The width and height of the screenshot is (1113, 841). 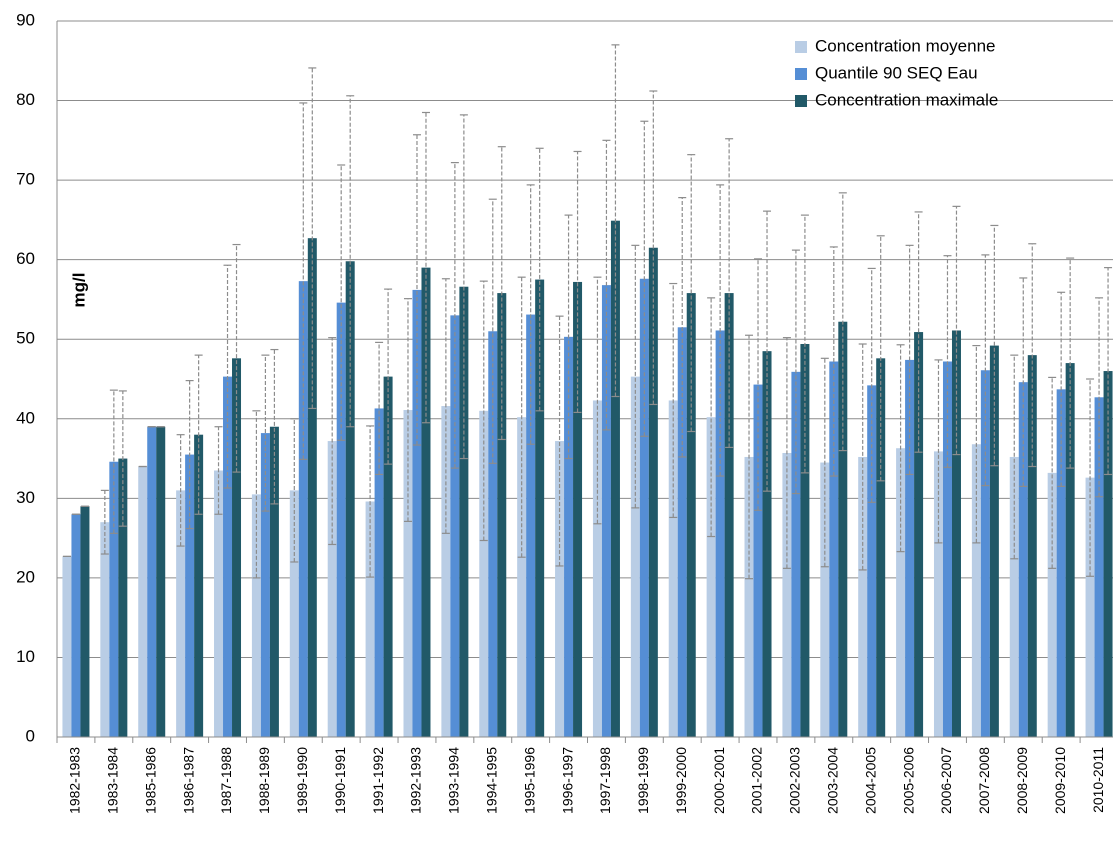 I want to click on legend-label: Quantile 90 SEQ Eau, so click(x=896, y=72).